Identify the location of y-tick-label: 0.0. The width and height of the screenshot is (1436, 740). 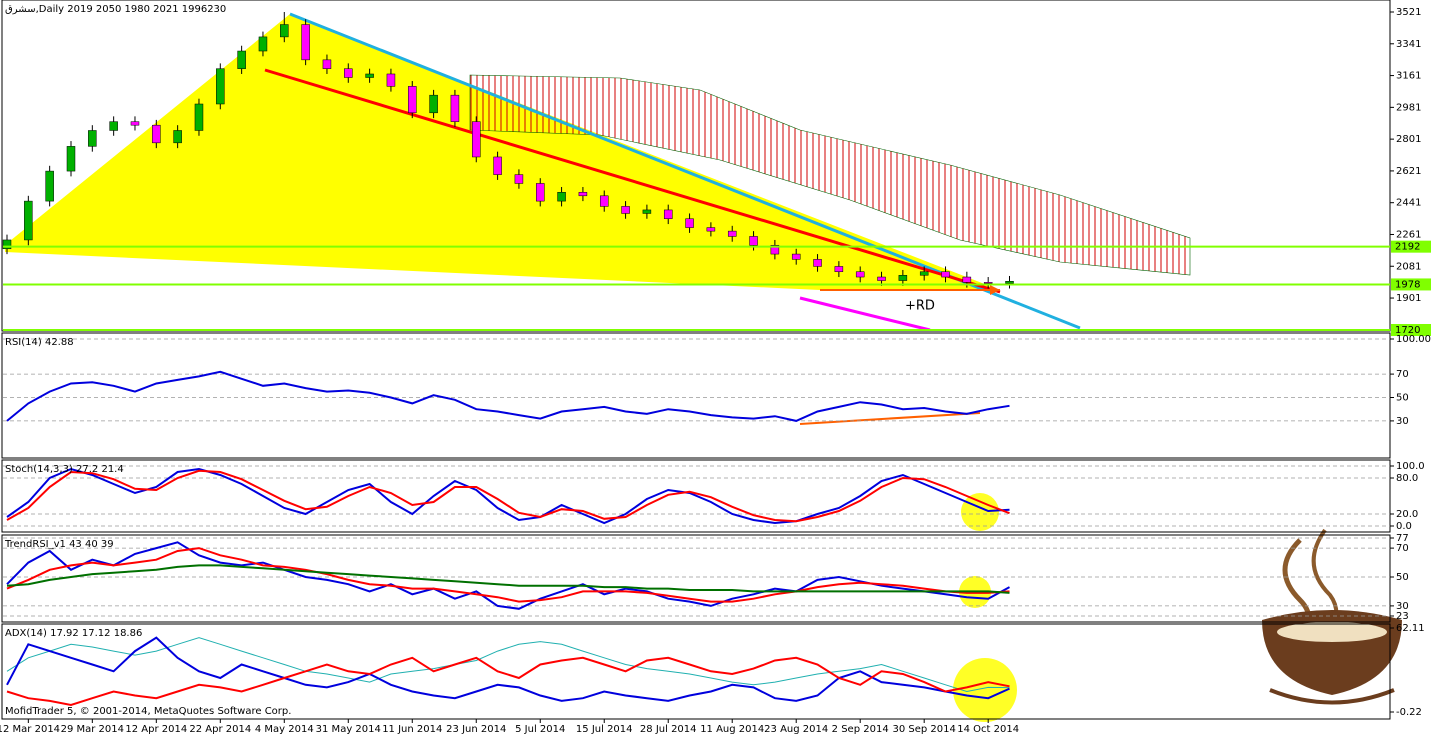
(1404, 526).